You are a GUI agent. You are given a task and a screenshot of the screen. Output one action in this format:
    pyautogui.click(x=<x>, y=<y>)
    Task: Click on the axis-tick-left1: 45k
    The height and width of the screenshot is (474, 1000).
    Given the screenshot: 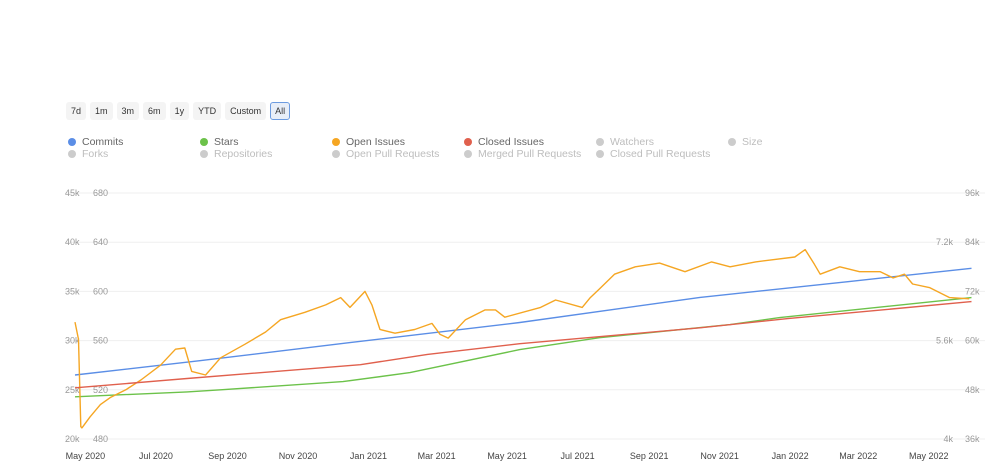 What is the action you would take?
    pyautogui.click(x=72, y=193)
    